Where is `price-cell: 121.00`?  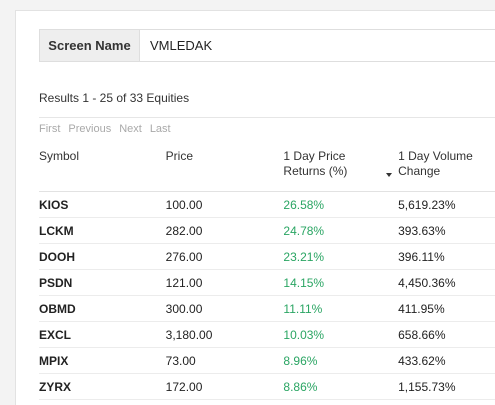
price-cell: 121.00 is located at coordinates (224, 282).